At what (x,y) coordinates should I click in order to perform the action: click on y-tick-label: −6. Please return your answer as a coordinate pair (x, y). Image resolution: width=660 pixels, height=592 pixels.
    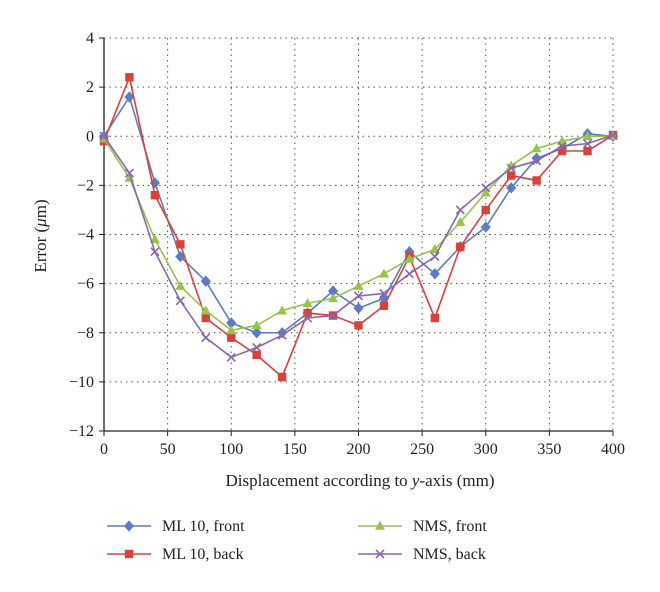
    Looking at the image, I should click on (85, 284).